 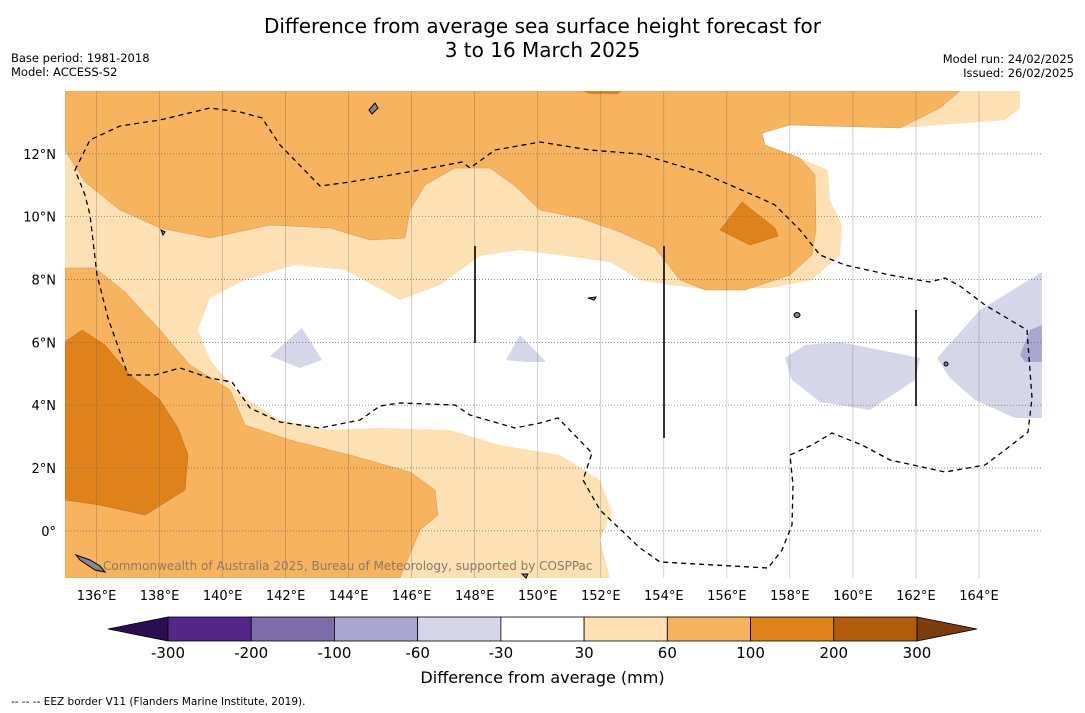 What do you see at coordinates (750, 653) in the screenshot?
I see `colorbar-tick-label: 100` at bounding box center [750, 653].